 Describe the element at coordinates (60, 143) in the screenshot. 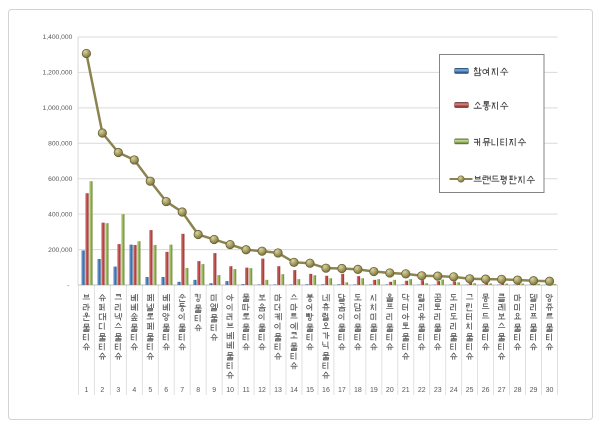

I see `svg-text: 800,000` at that location.